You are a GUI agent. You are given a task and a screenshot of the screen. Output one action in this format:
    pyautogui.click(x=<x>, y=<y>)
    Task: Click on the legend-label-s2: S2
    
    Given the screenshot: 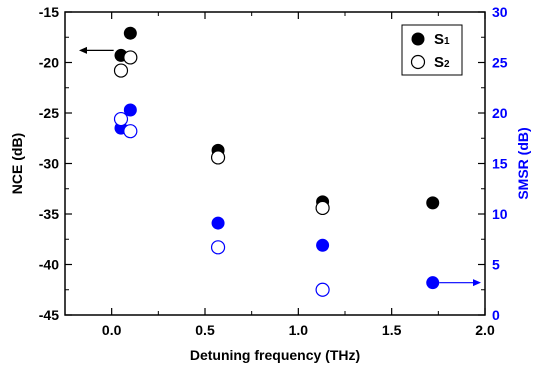 What is the action you would take?
    pyautogui.click(x=442, y=62)
    